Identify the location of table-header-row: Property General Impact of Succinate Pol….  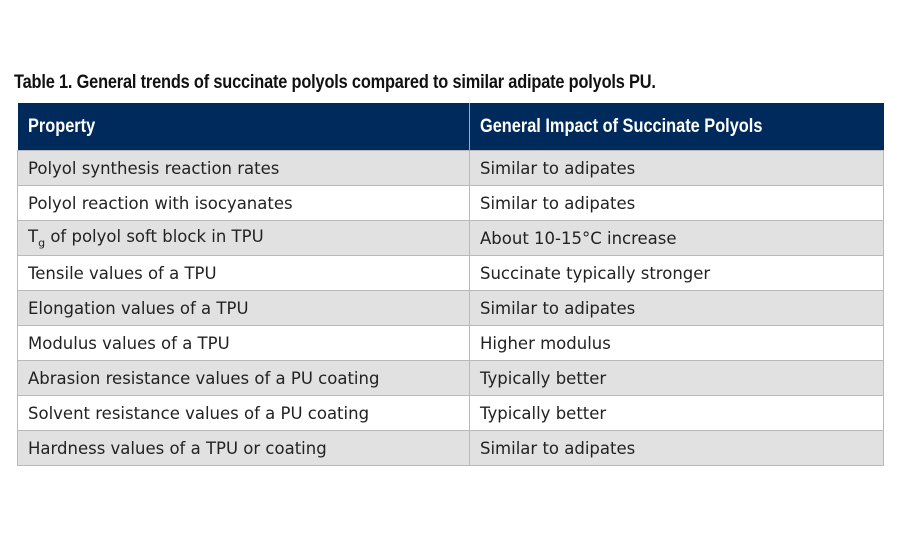
(450, 127).